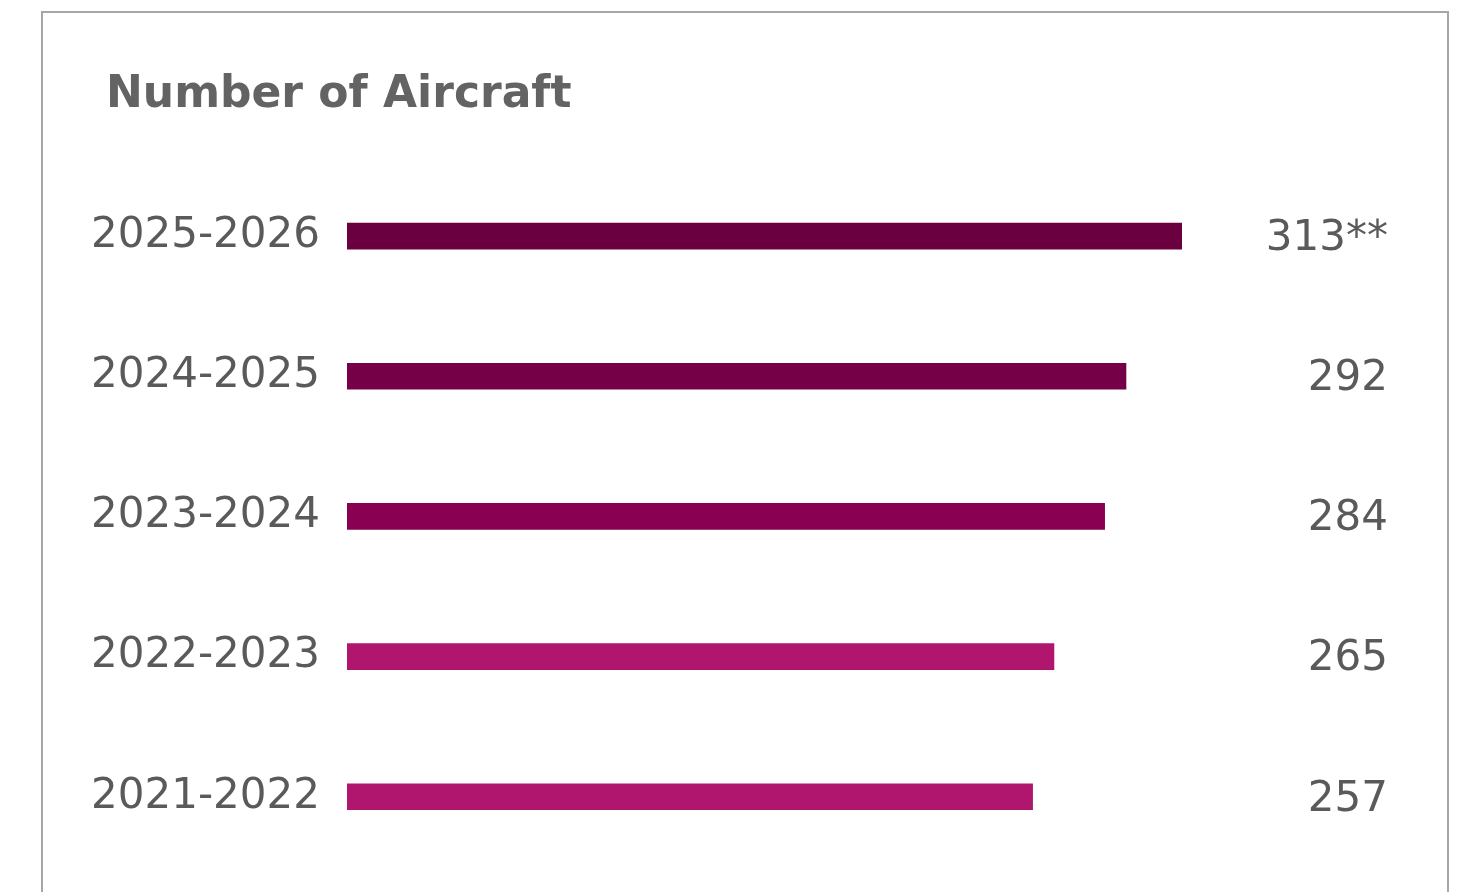 The width and height of the screenshot is (1465, 892). Describe the element at coordinates (205, 373) in the screenshot. I see `y-tick-label: 2024-2025` at that location.